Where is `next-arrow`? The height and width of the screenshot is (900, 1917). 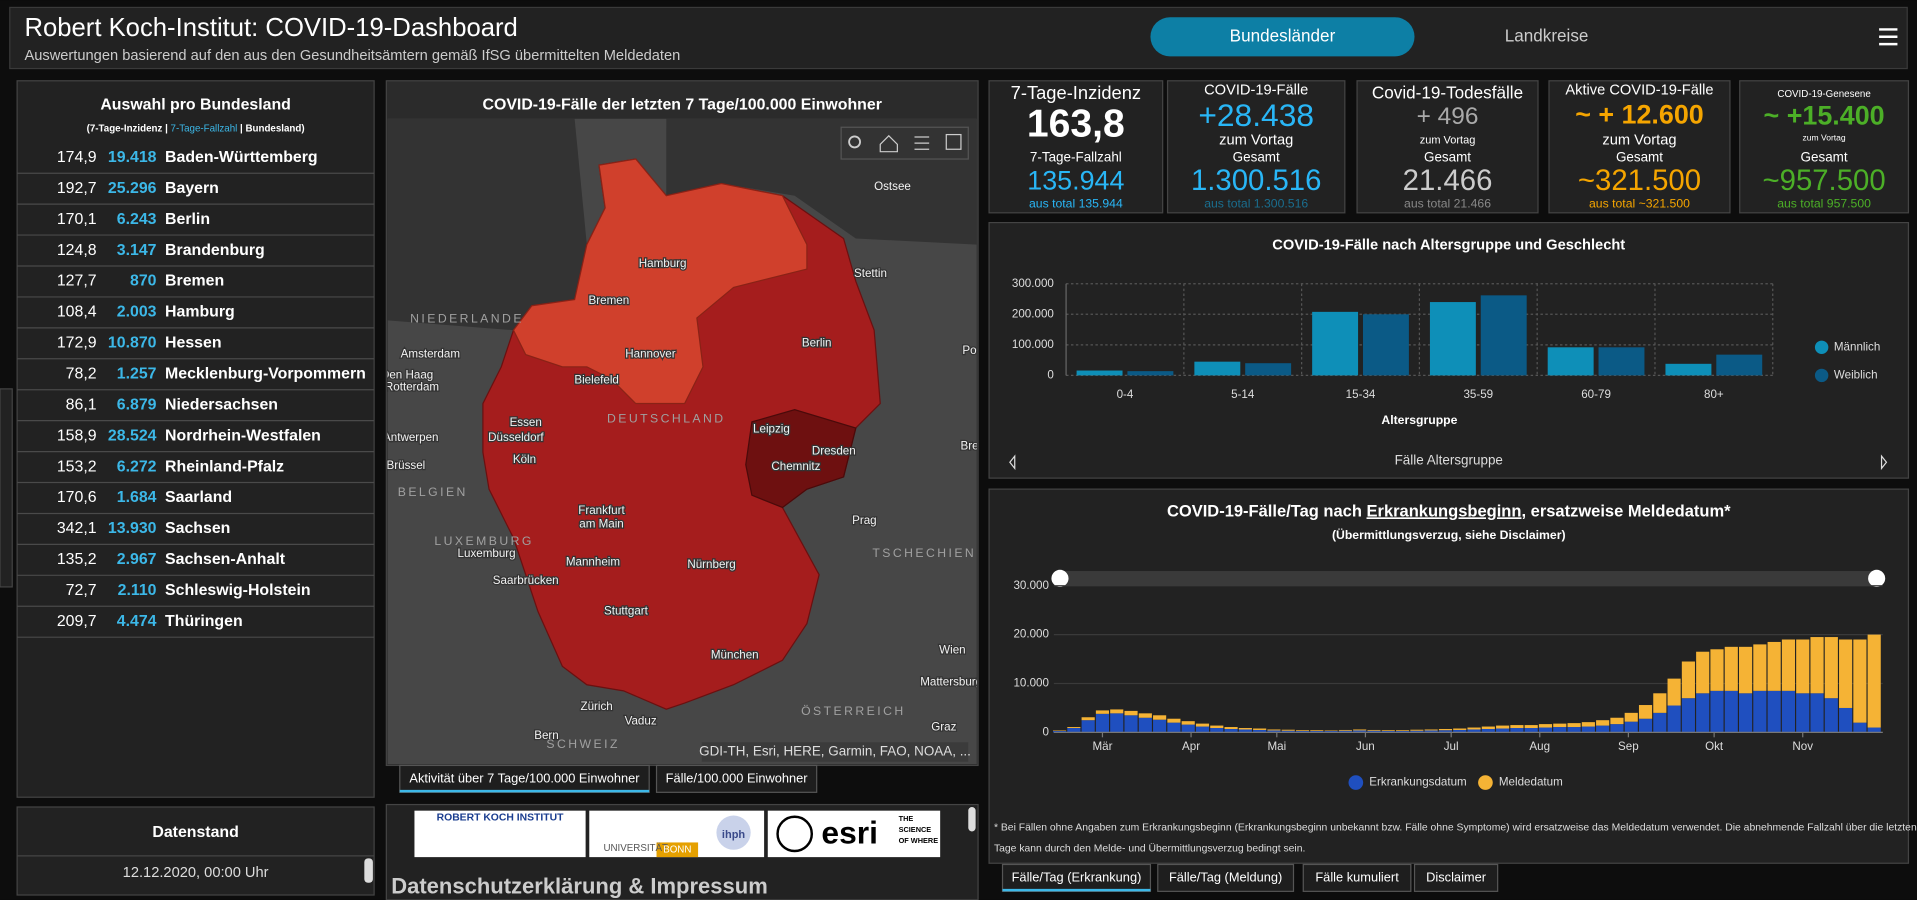 next-arrow is located at coordinates (1884, 462).